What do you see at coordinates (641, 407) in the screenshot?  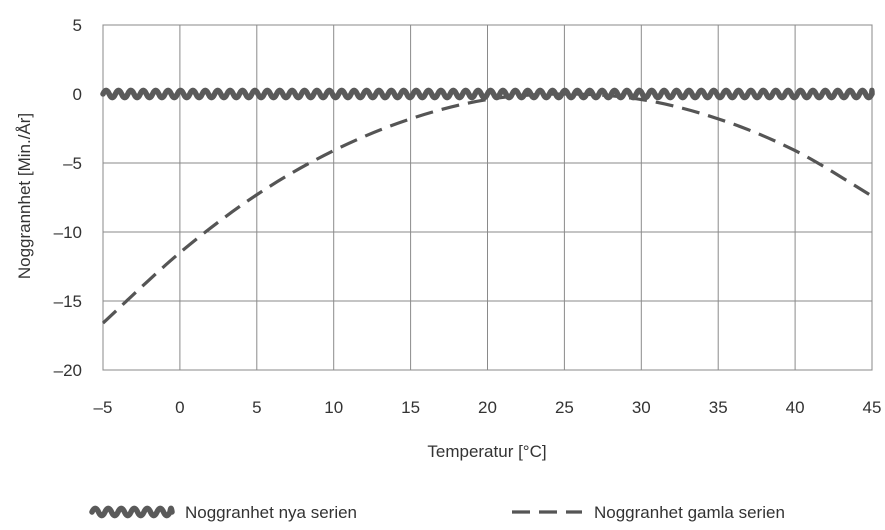 I see `x-tick-label: 30` at bounding box center [641, 407].